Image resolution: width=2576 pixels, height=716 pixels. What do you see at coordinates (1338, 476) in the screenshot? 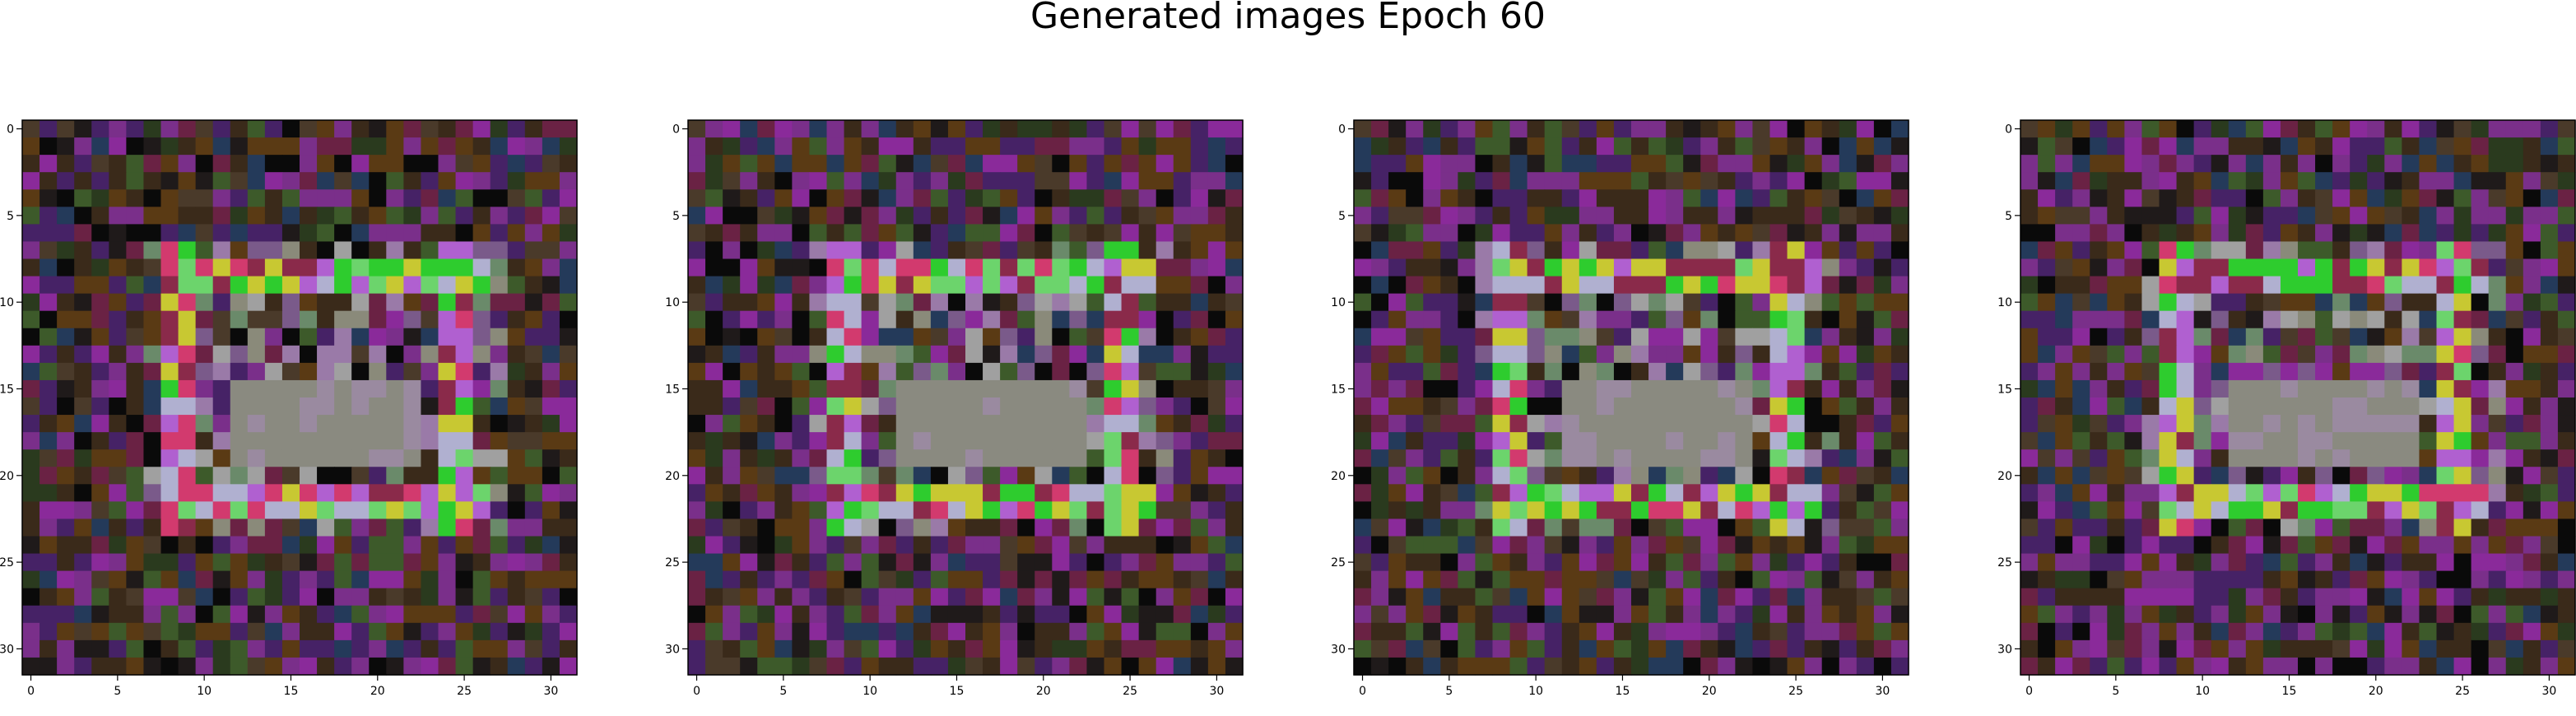
I see `y-tick-label: 20` at bounding box center [1338, 476].